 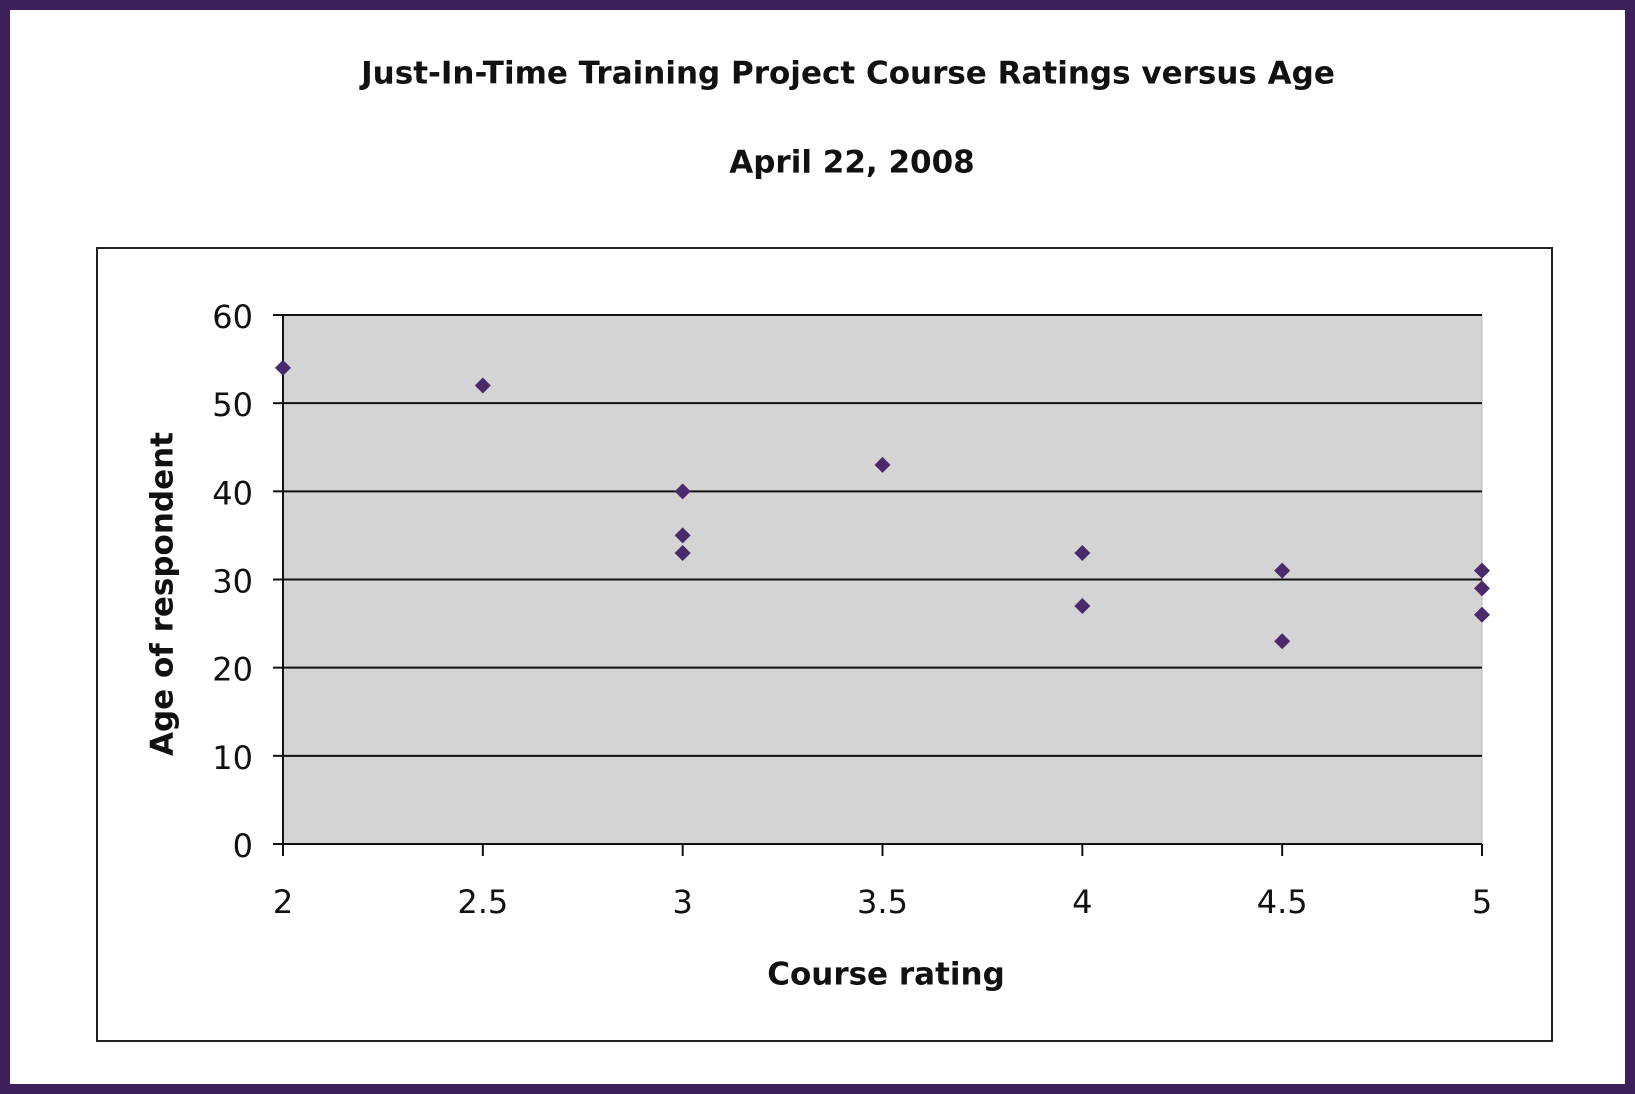 I want to click on y-tick-label: 0, so click(x=243, y=846).